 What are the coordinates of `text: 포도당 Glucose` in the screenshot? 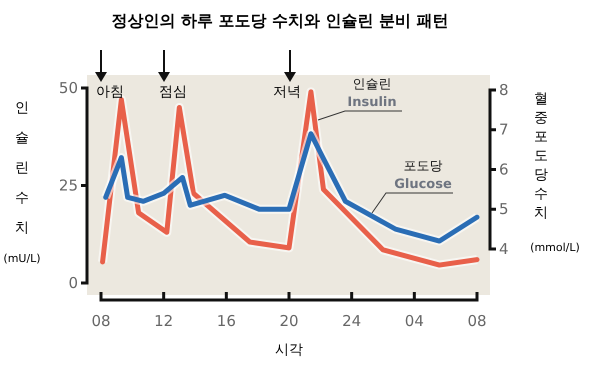 It's located at (423, 175).